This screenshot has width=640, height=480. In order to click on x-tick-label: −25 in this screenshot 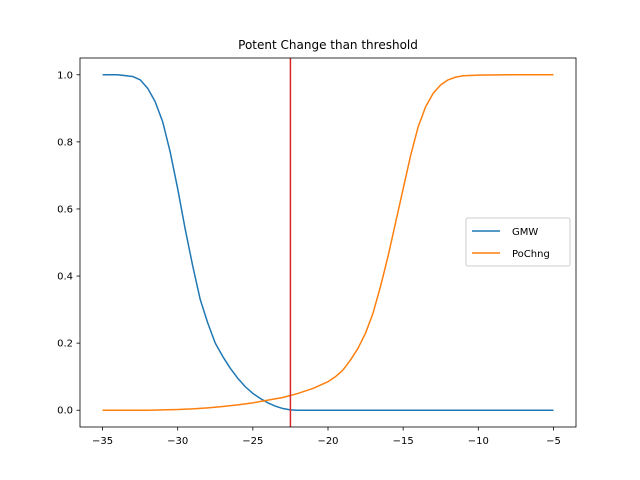, I will do `click(252, 441)`.